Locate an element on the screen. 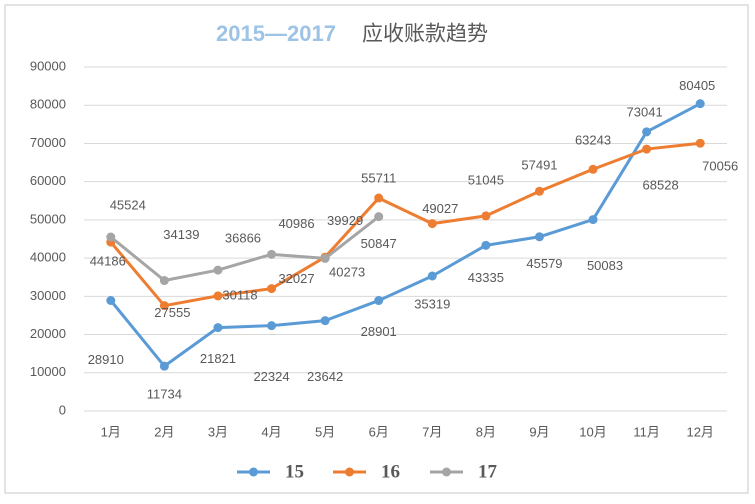  data-label: 35319 is located at coordinates (432, 303).